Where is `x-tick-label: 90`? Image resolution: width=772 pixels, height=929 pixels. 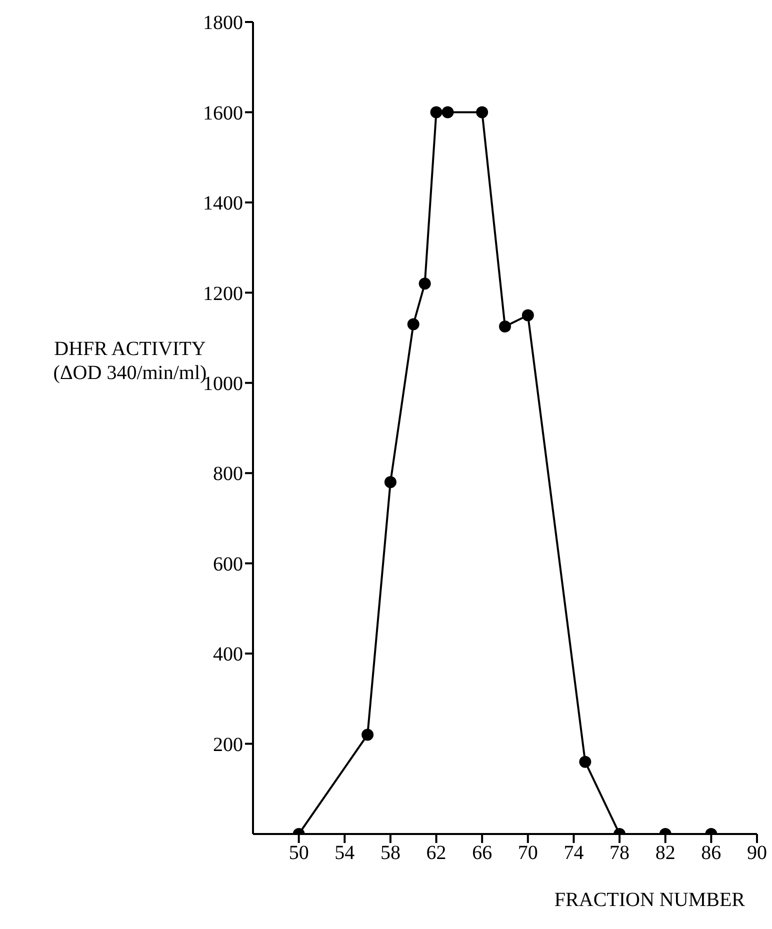 x-tick-label: 90 is located at coordinates (757, 853).